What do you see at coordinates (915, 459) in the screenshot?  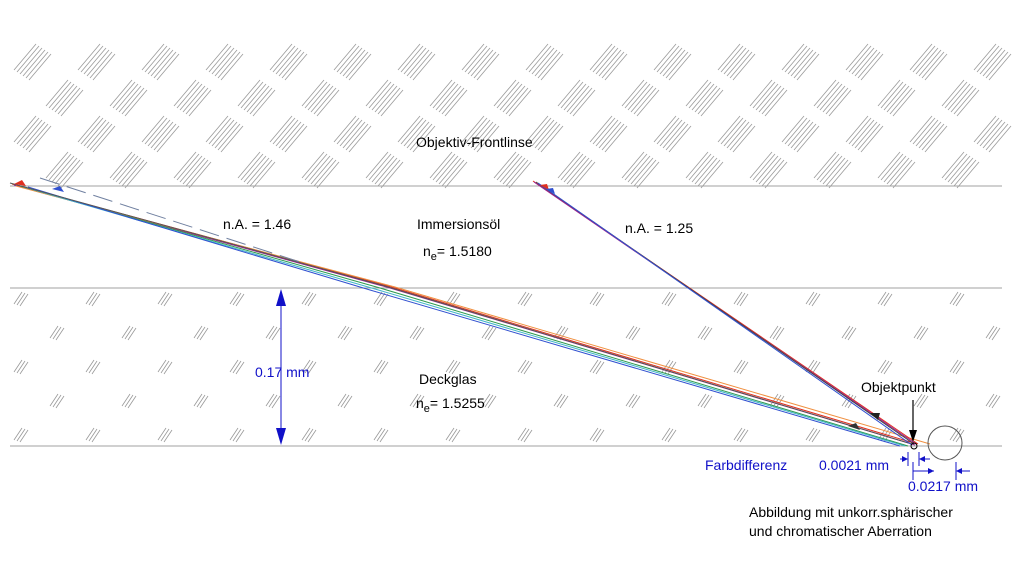 I see `color-difference-dimension` at bounding box center [915, 459].